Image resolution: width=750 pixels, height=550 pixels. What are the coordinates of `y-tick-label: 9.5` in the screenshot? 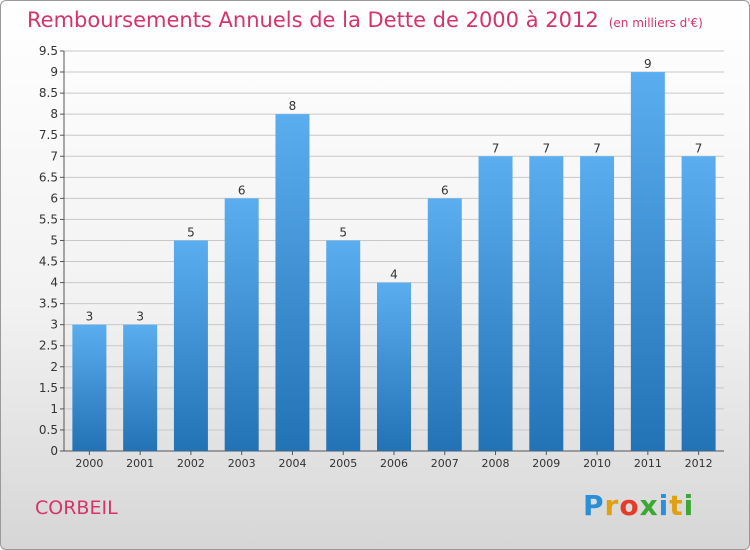 It's located at (48, 51).